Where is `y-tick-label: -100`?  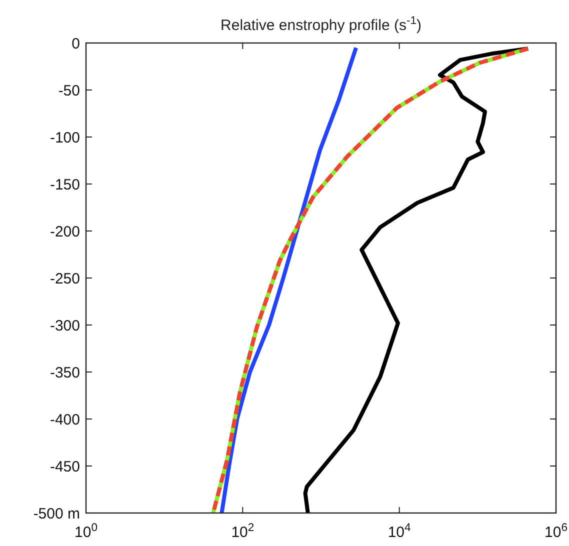 y-tick-label: -100 is located at coordinates (65, 137).